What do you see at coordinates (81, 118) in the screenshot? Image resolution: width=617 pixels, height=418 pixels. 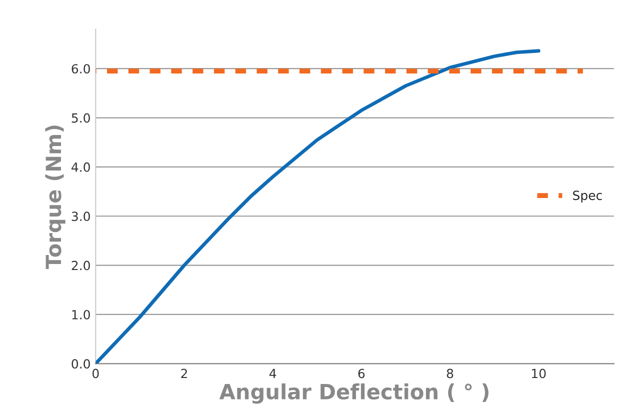 I see `y-tick-label: 5.0` at bounding box center [81, 118].